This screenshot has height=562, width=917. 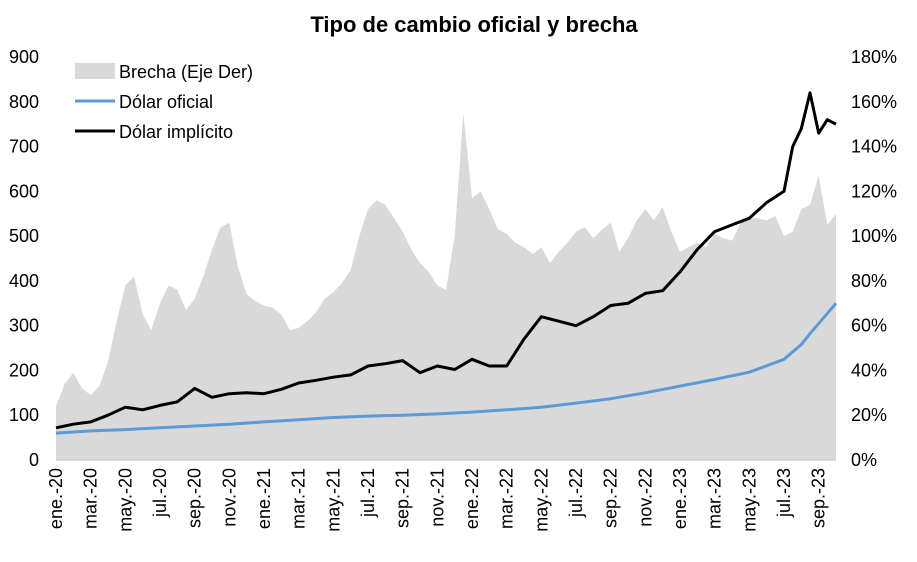 What do you see at coordinates (784, 493) in the screenshot?
I see `x-tick-label: jul.-23` at bounding box center [784, 493].